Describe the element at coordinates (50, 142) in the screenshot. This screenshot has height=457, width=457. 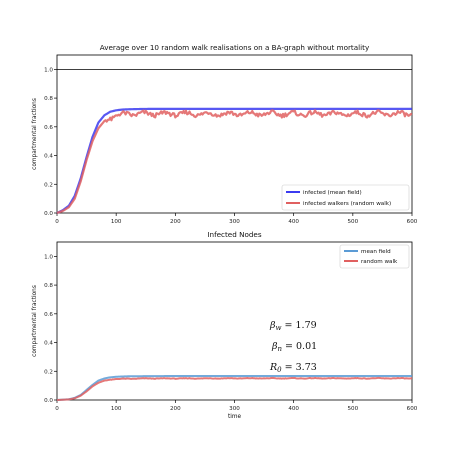
I see `top-y-axis: 0.0 0.2 0.4 0.6 0.8 1.0` at that location.